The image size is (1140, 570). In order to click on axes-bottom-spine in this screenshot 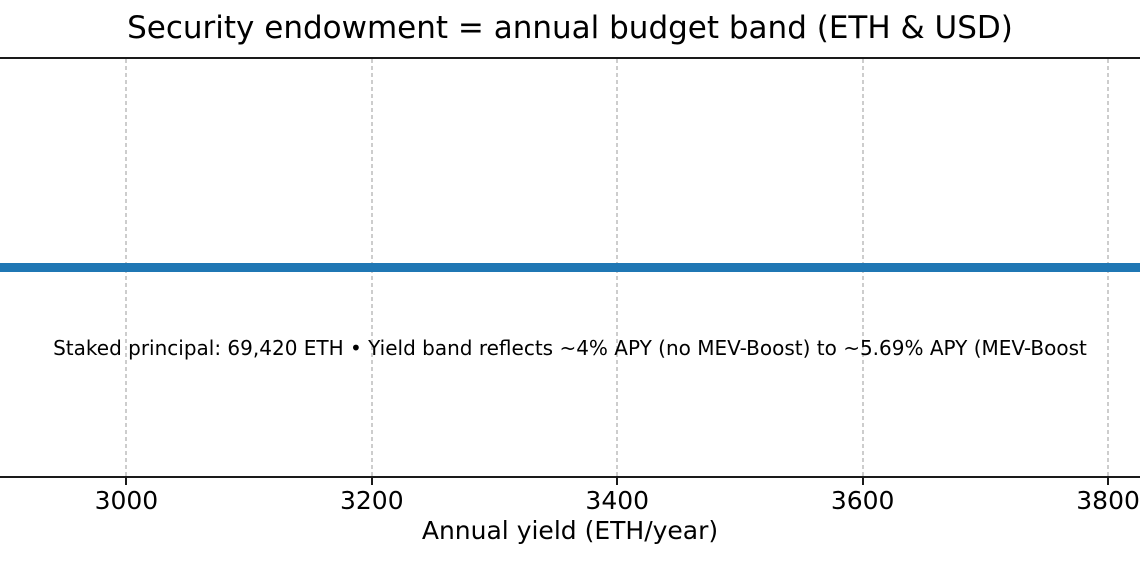, I will do `click(570, 477)`.